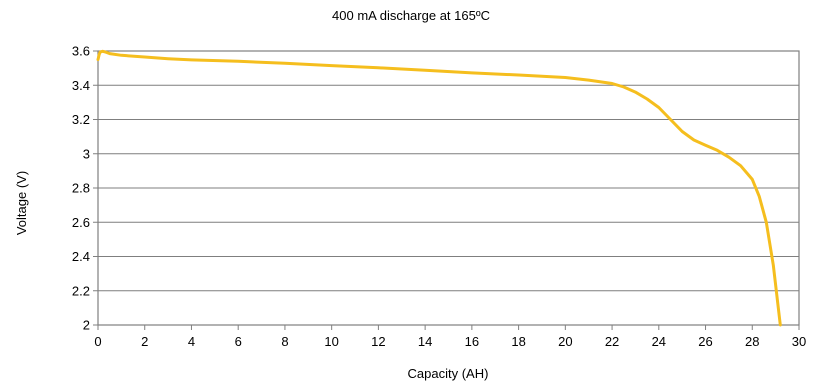  Describe the element at coordinates (144, 341) in the screenshot. I see `x-tick-label: 2` at that location.